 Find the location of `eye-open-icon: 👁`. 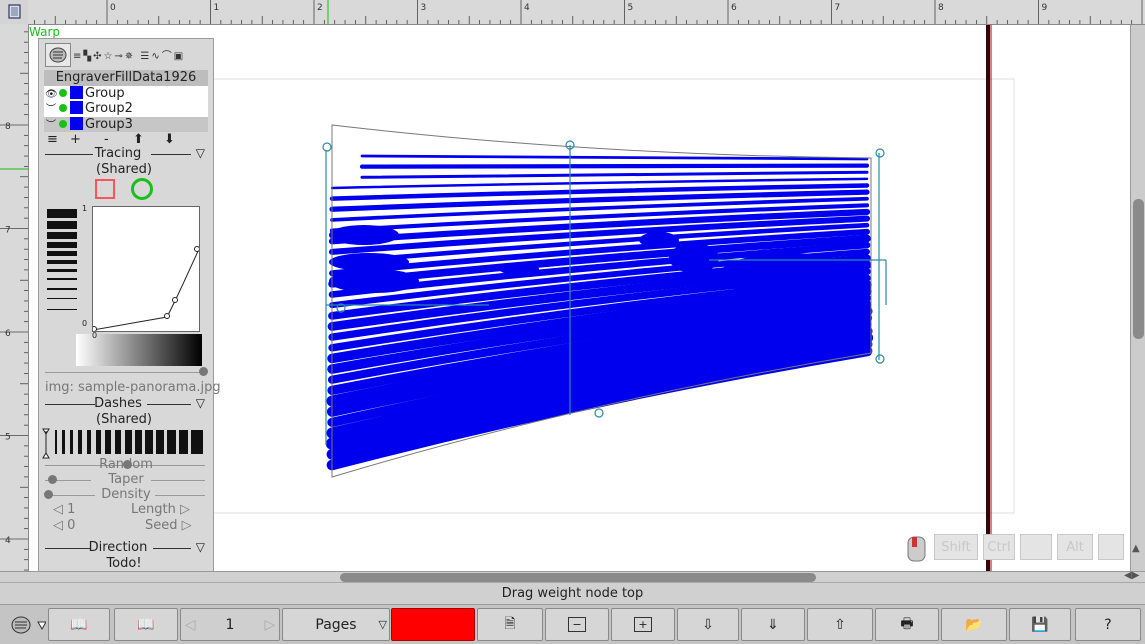

eye-open-icon: 👁 is located at coordinates (51, 94).